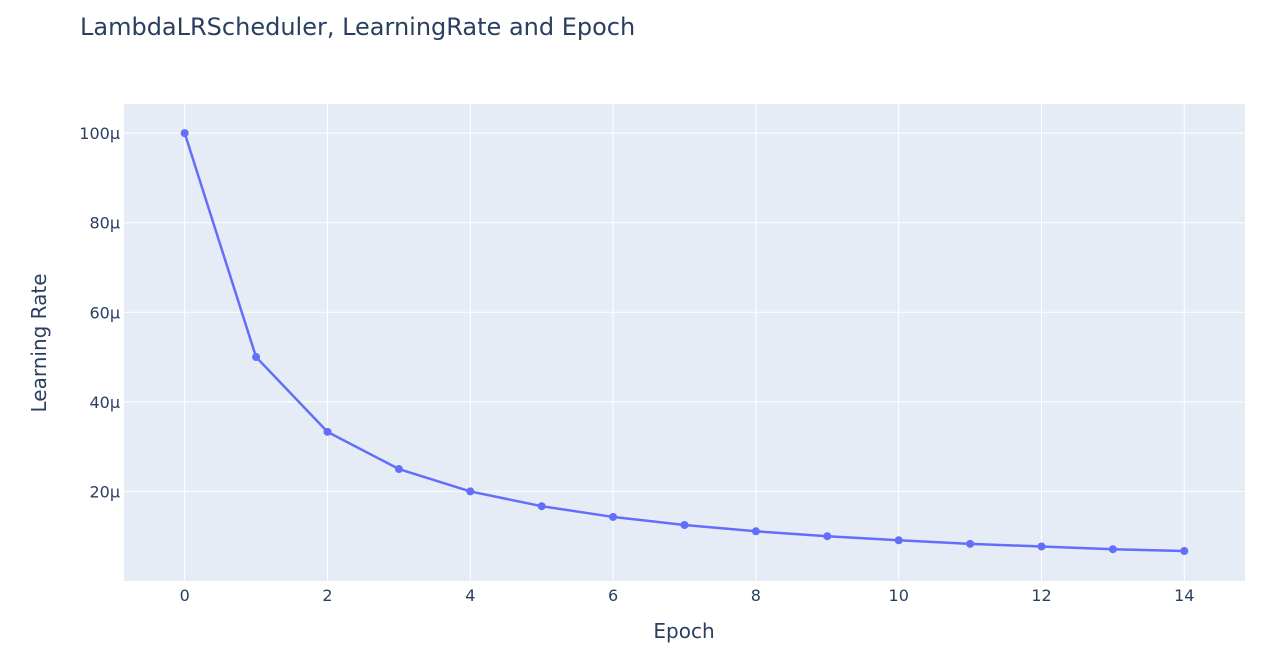 This screenshot has width=1280, height=670. What do you see at coordinates (683, 631) in the screenshot?
I see `x-axis-title: Epoch` at bounding box center [683, 631].